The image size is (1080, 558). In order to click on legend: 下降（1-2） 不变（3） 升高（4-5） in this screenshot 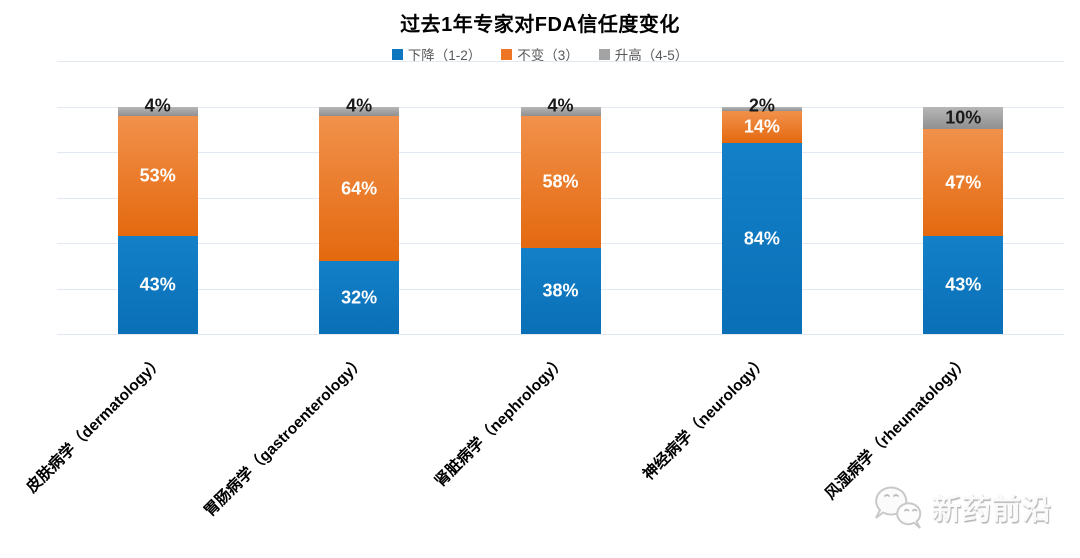, I will do `click(540, 54)`.